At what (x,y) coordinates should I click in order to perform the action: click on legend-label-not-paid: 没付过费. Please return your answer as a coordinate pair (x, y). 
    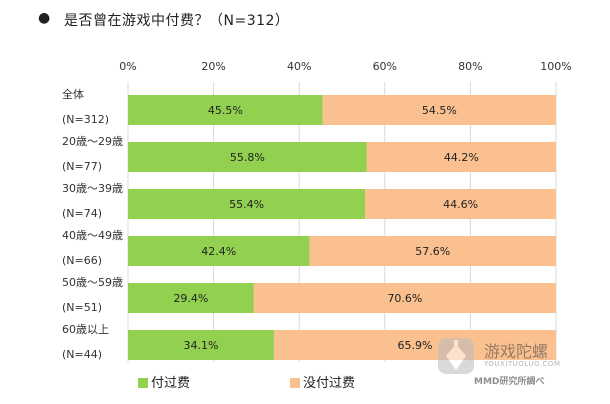
    Looking at the image, I should click on (329, 383).